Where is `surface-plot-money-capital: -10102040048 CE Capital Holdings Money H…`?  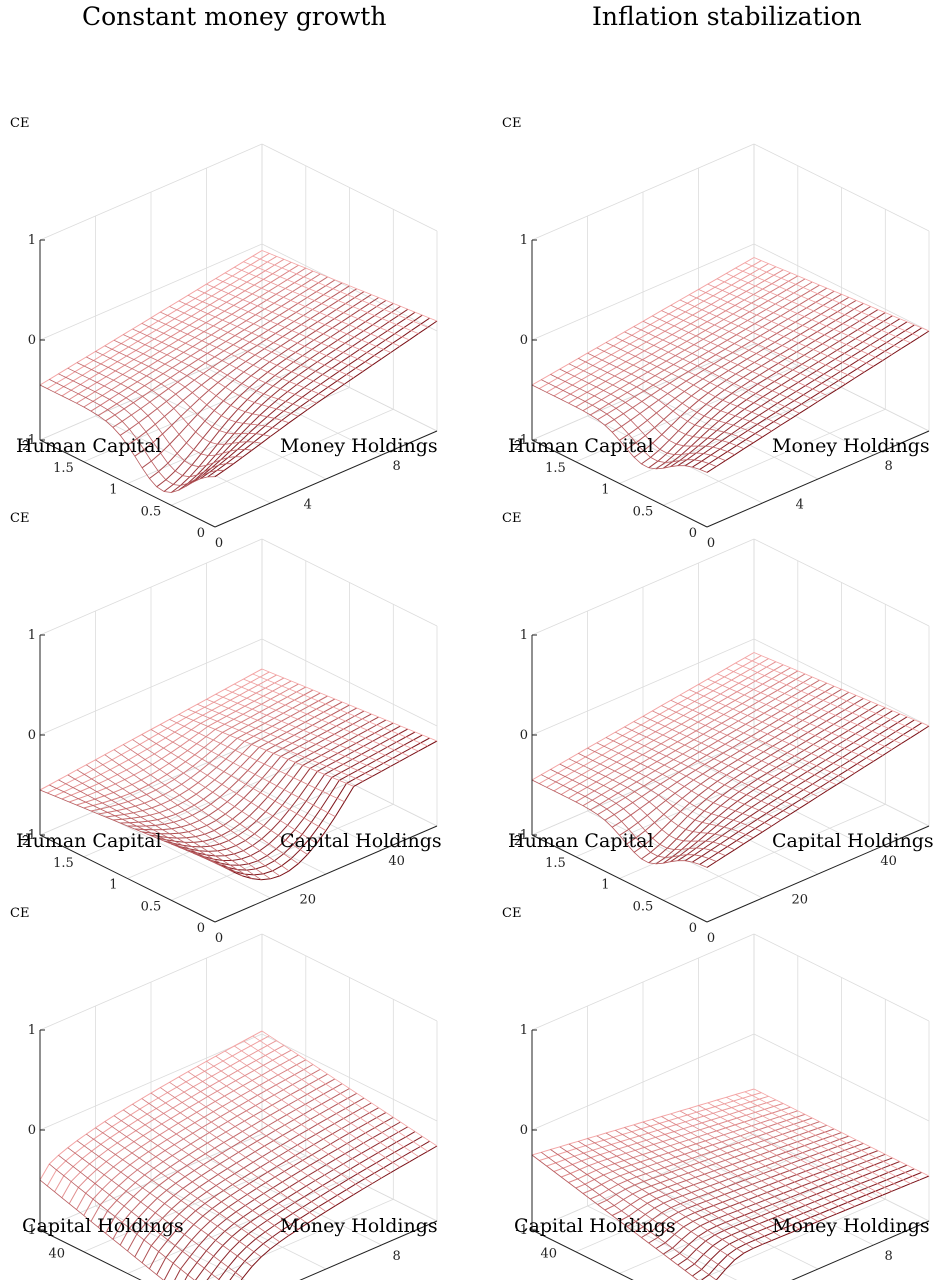 surface-plot-money-capital: -10102040048 CE Capital Holdings Money H… is located at coordinates (220, 1082).